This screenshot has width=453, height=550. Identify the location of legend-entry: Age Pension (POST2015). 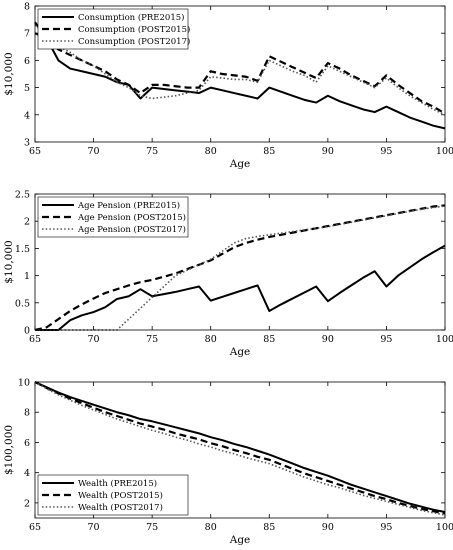
(131, 217).